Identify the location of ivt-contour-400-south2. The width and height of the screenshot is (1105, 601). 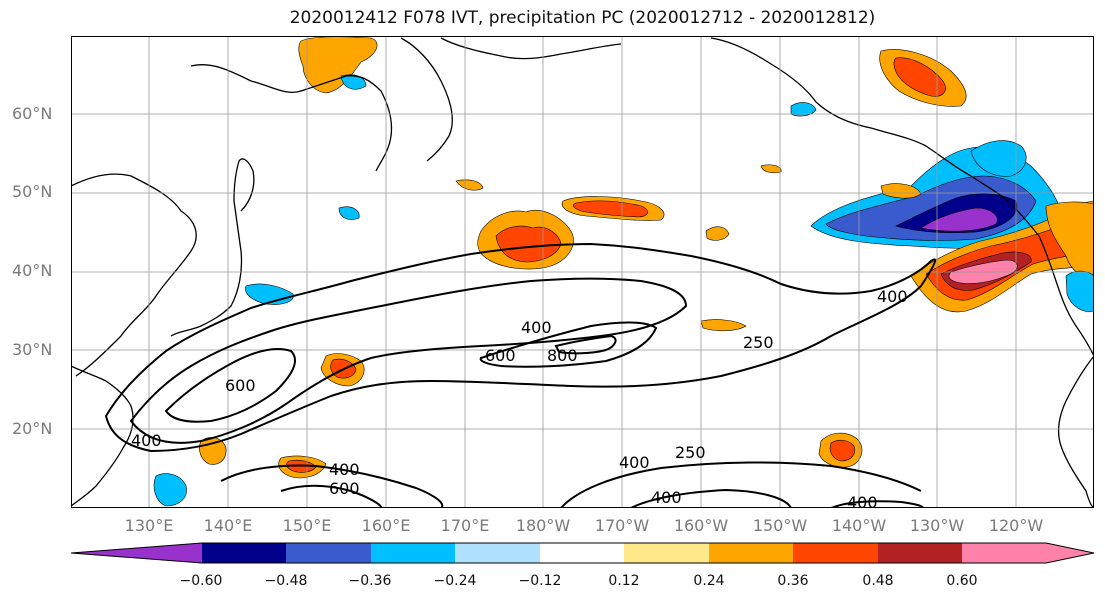
(711, 498).